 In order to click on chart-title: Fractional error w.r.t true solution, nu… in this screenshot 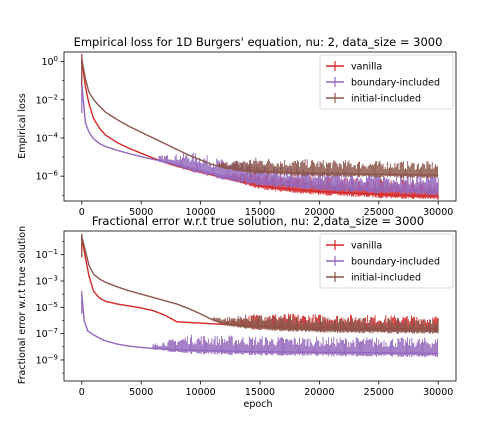, I will do `click(258, 221)`.